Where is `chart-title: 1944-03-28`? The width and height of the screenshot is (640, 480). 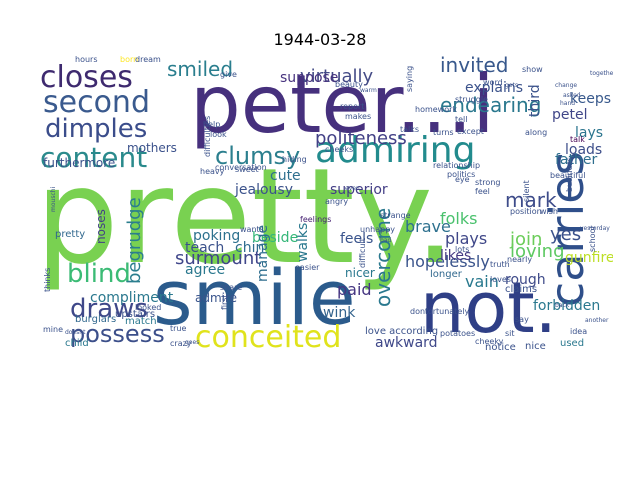 chart-title: 1944-03-28 is located at coordinates (320, 39).